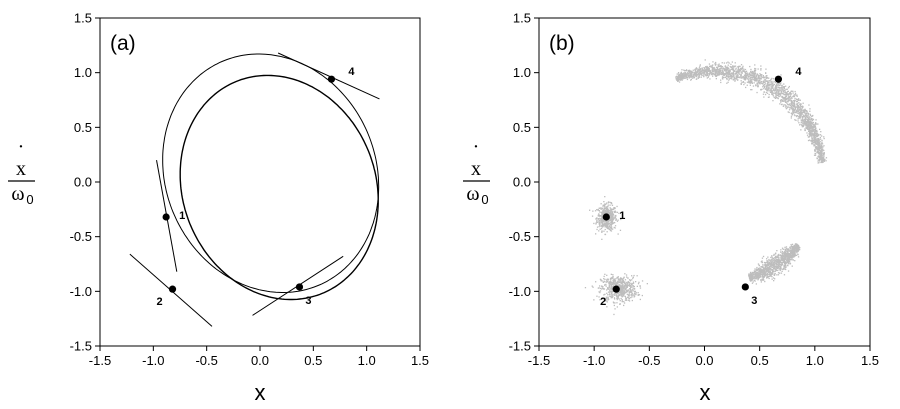  What do you see at coordinates (522, 127) in the screenshot?
I see `y-tick-label: 0.5` at bounding box center [522, 127].